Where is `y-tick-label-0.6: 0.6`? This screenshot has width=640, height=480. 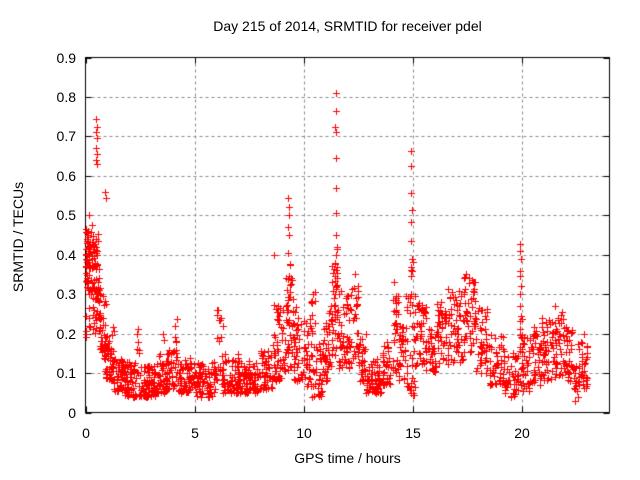 y-tick-label-0.6: 0.6 is located at coordinates (66, 176).